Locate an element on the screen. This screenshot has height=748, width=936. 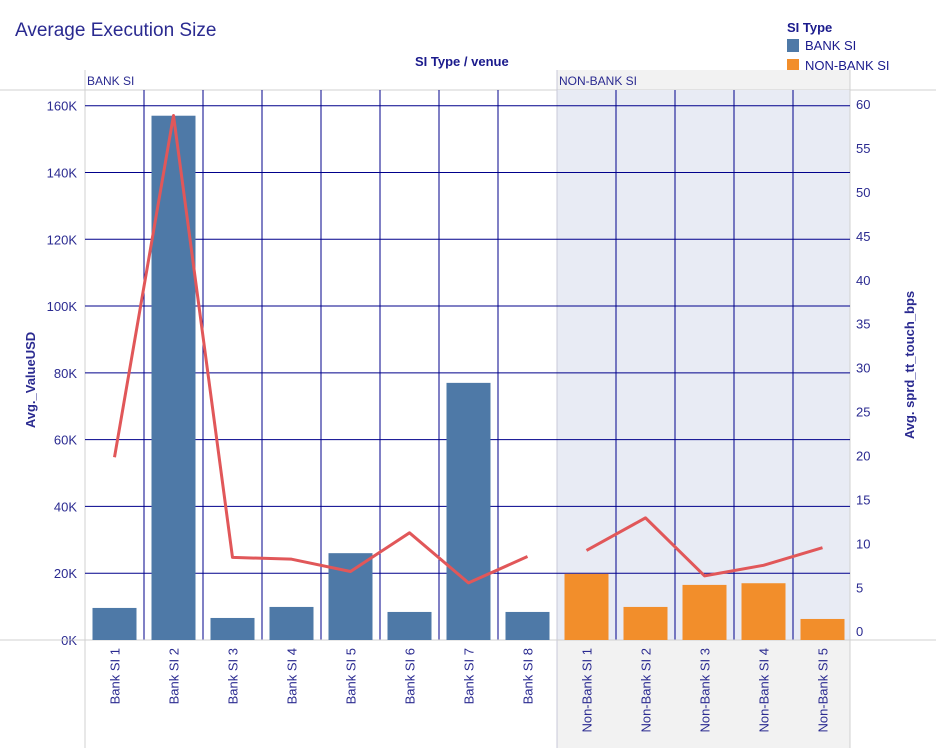
chart-title: Average Execution Size is located at coordinates (116, 30).